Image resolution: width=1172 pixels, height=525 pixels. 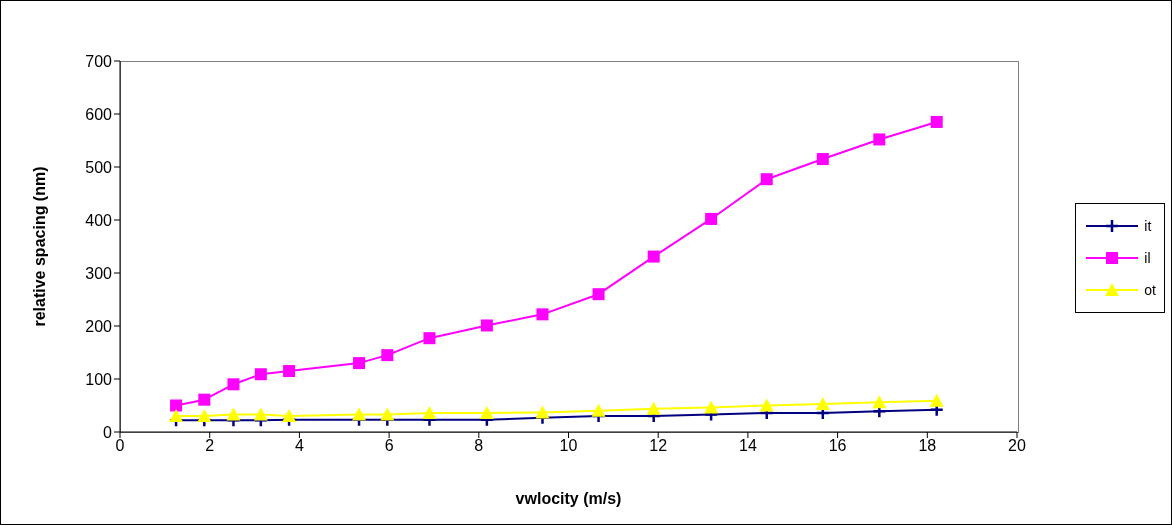 I want to click on y-tick-label: 100, so click(x=99, y=379).